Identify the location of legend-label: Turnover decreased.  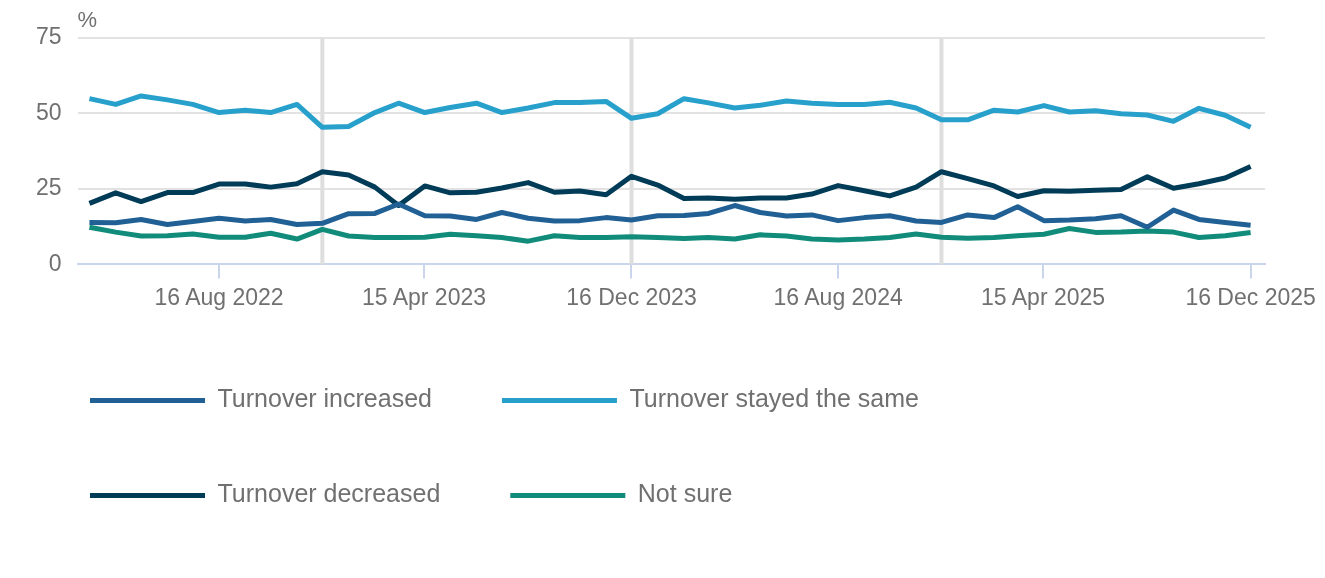
(329, 493).